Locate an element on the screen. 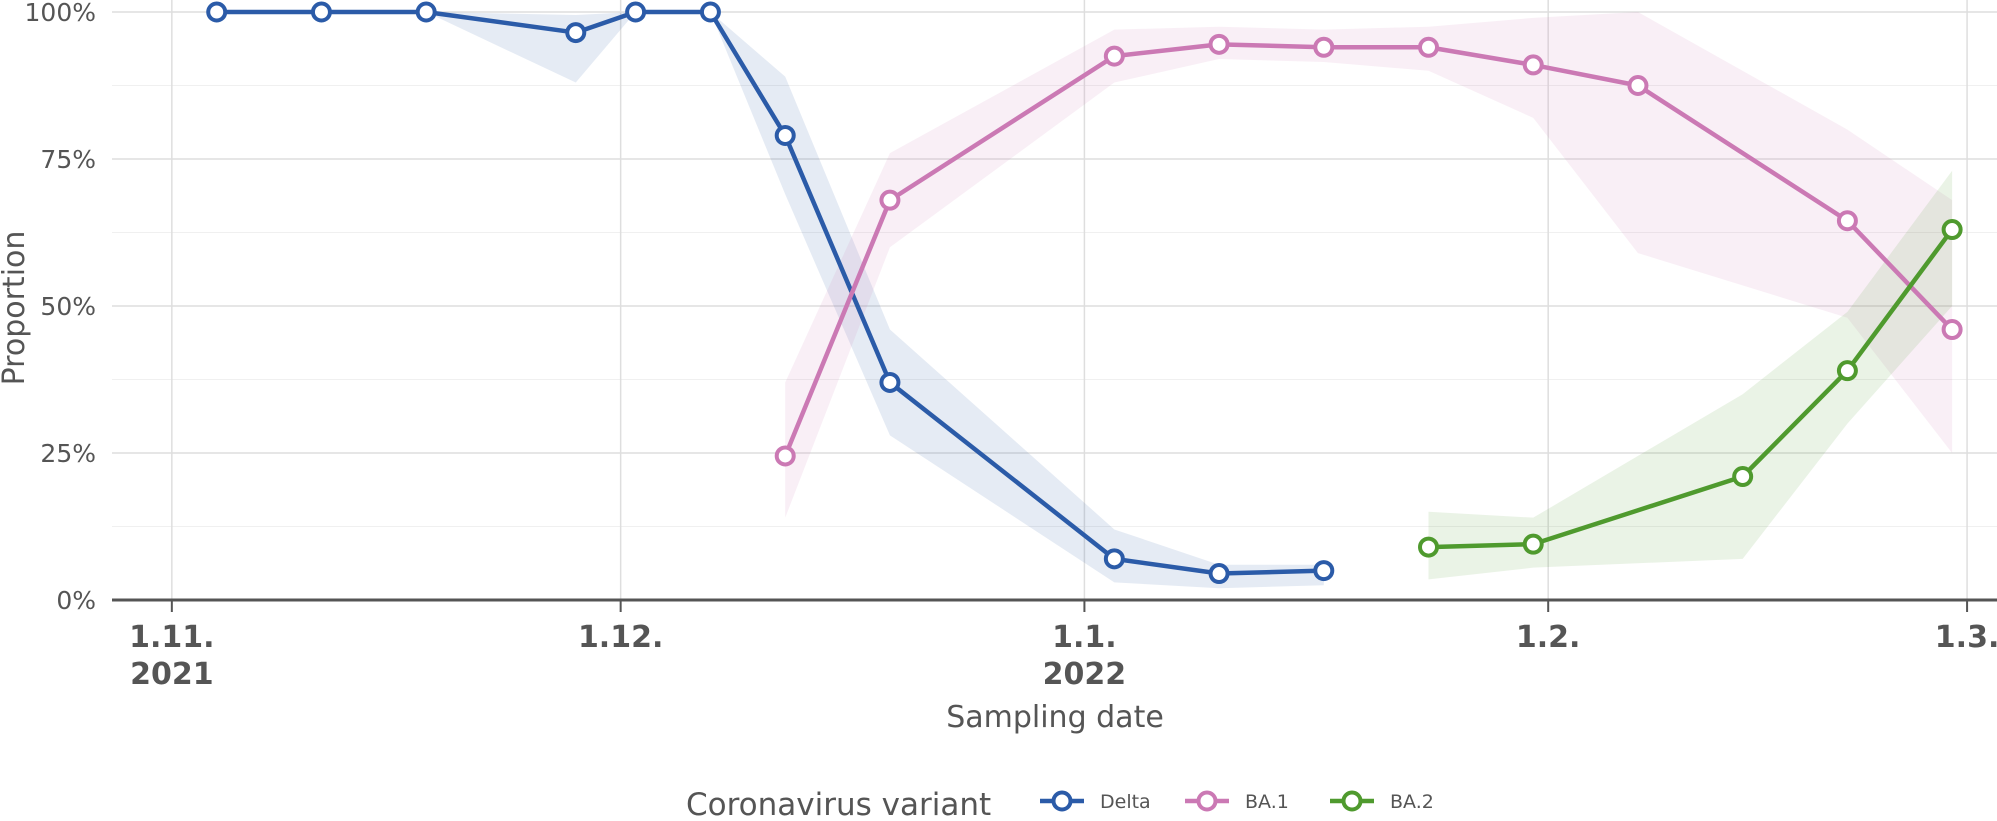 The image size is (1997, 821). x-axis-title: Sampling date is located at coordinates (1055, 717).